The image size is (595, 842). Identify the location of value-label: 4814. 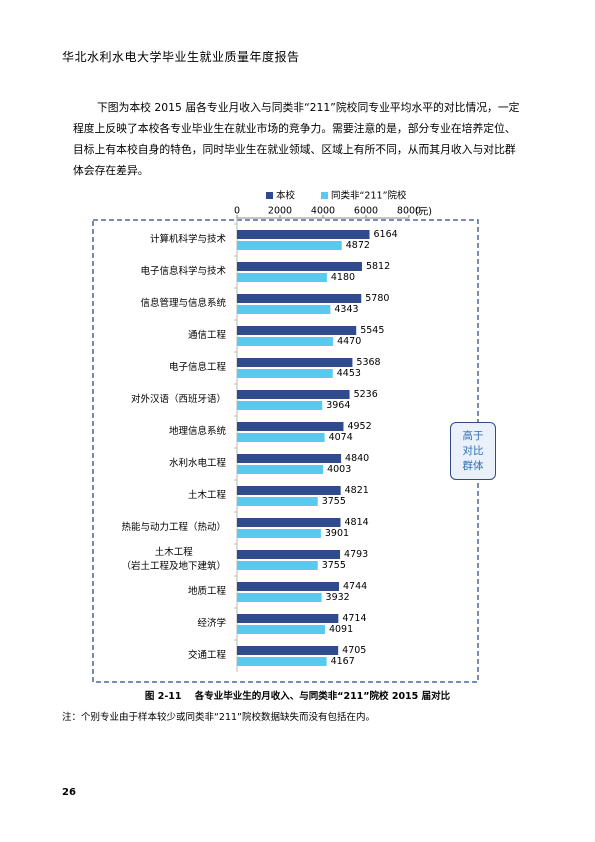
(357, 522).